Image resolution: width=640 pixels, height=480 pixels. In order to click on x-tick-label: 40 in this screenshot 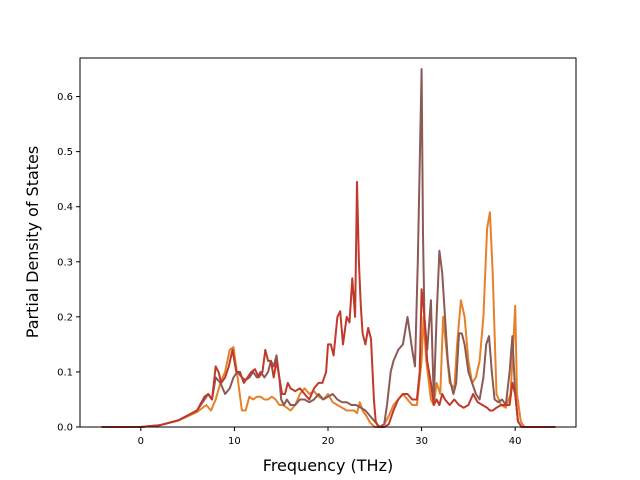, I will do `click(515, 441)`.